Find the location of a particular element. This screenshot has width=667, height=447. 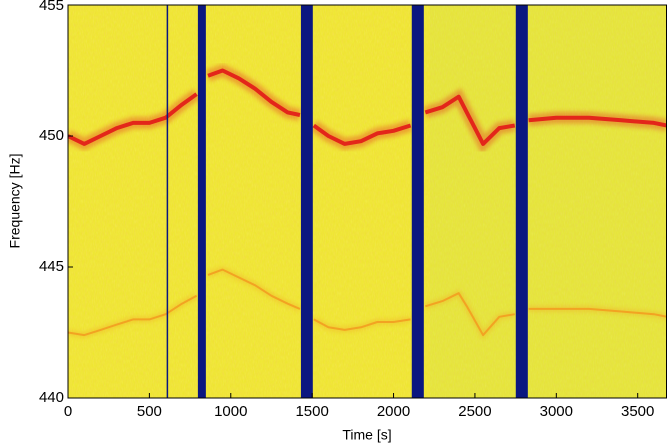

y-axis-label: Frequency [Hz] is located at coordinates (15, 201).